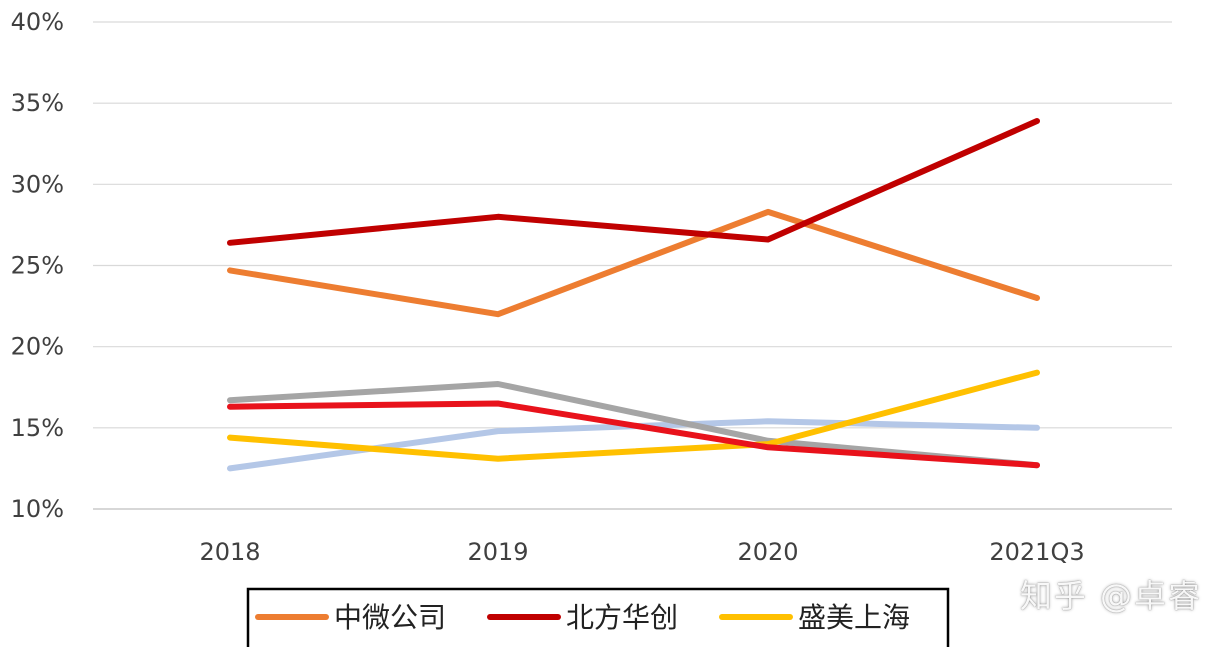 This screenshot has height=647, width=1232. I want to click on y-axis-ticks: 10% 15% 20% 25% 30% 35% 40%, so click(37, 265).